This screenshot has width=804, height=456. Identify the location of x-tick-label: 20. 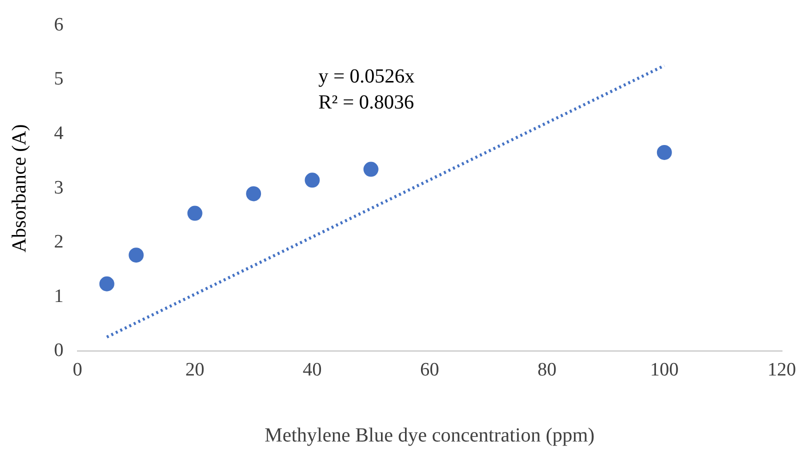
(194, 370).